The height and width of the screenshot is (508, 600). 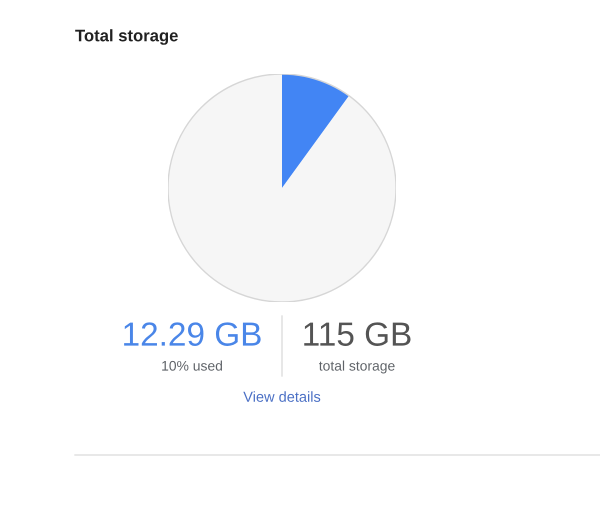 What do you see at coordinates (316, 131) in the screenshot?
I see `pie-slice` at bounding box center [316, 131].